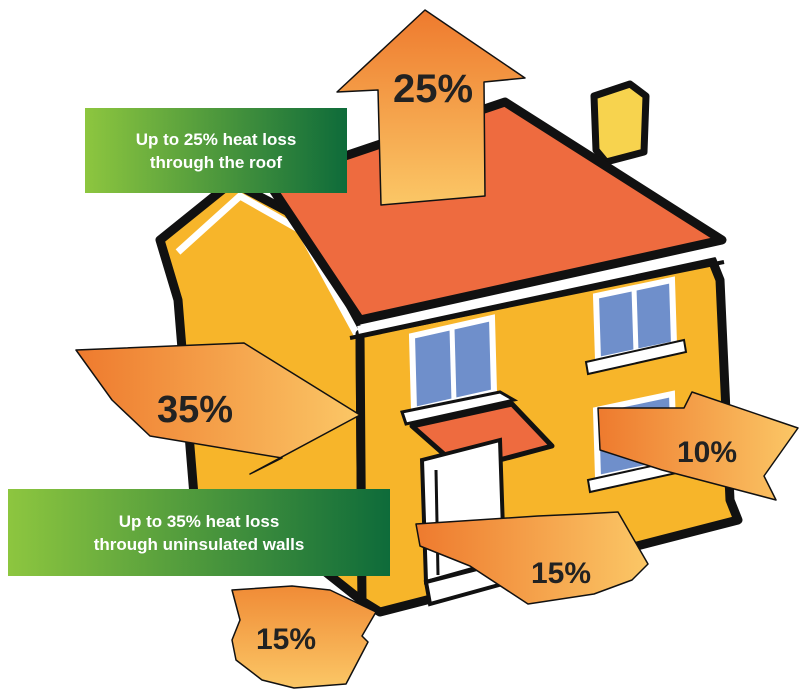 This screenshot has height=691, width=799. I want to click on upper-right-window, so click(636, 326).